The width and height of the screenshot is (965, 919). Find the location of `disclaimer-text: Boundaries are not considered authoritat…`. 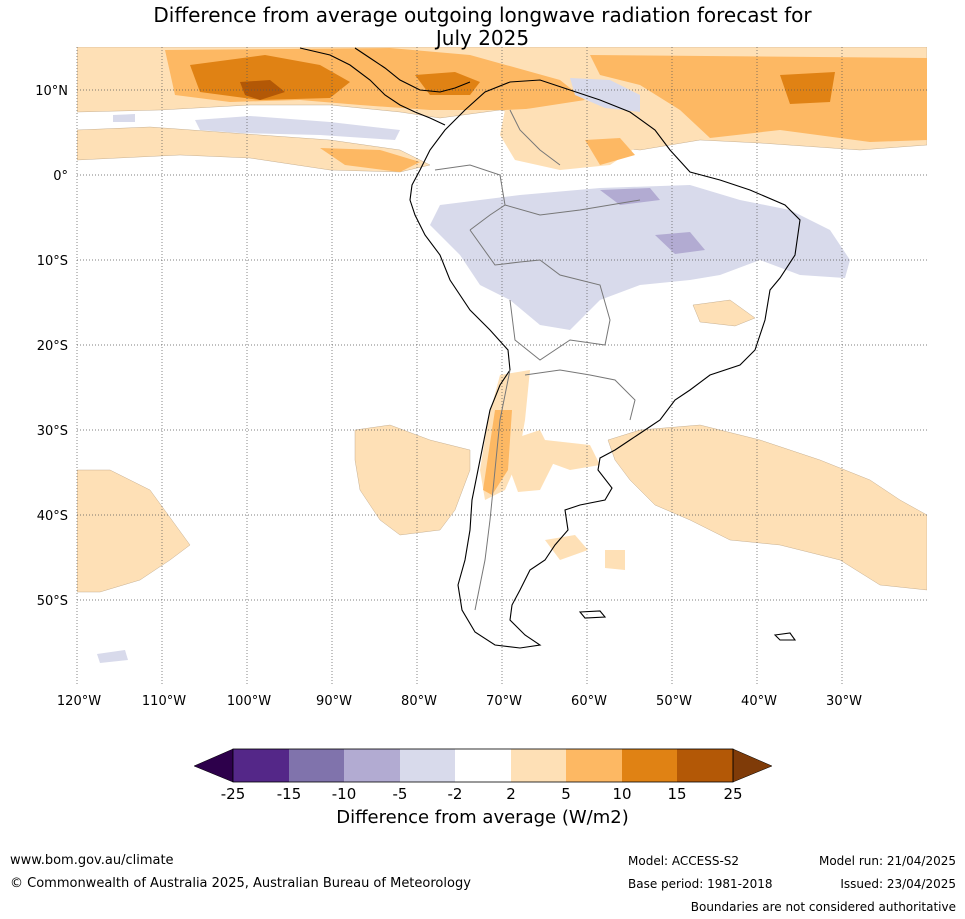

disclaimer-text: Boundaries are not considered authoritat… is located at coordinates (823, 907).